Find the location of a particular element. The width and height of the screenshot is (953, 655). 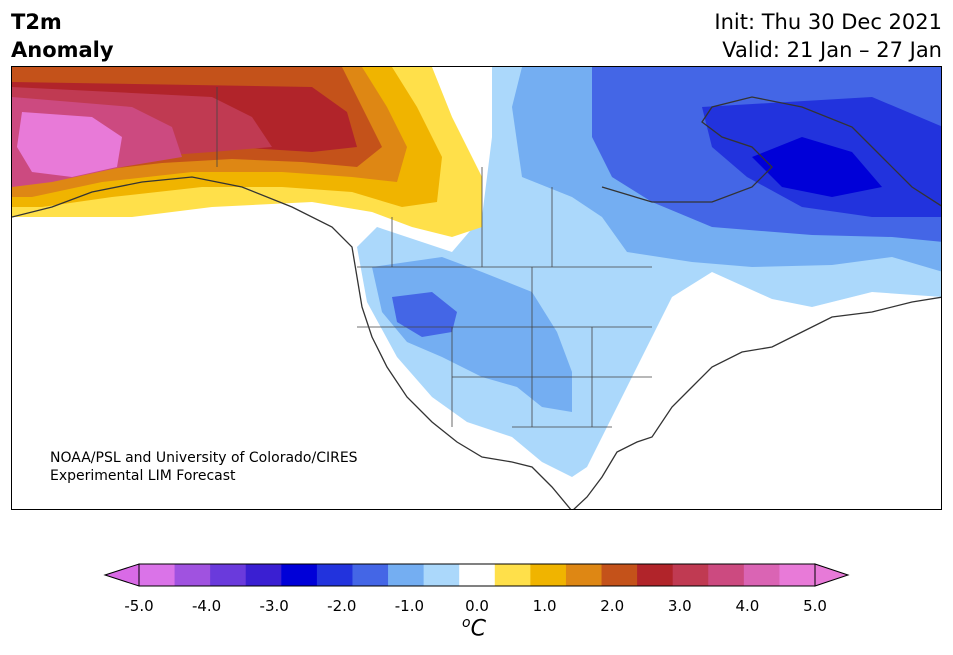

colorbar-tick-label: -1.0 is located at coordinates (409, 606).